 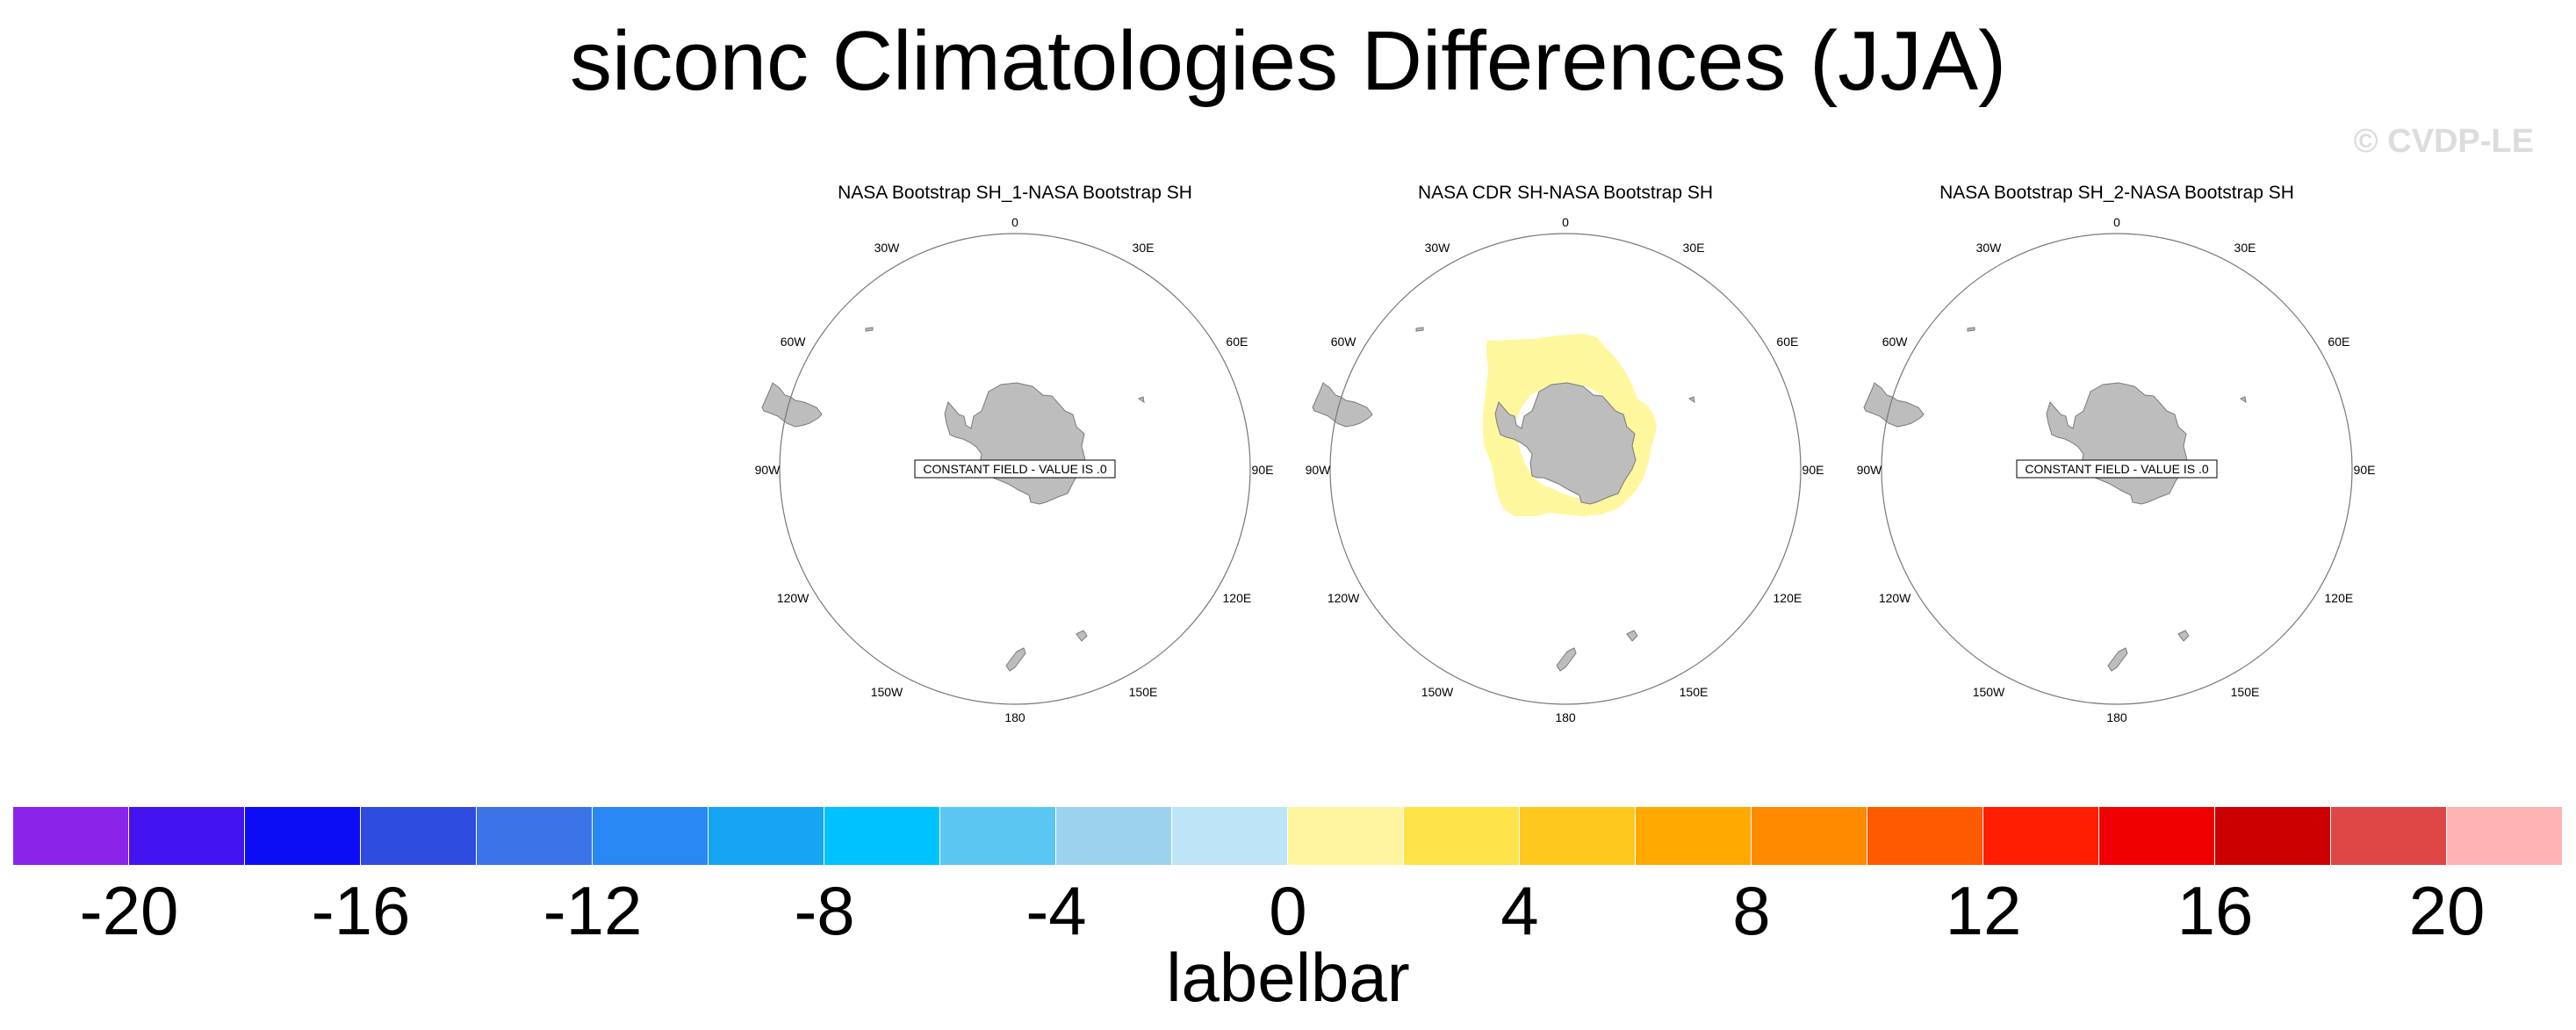 What do you see at coordinates (1288, 911) in the screenshot?
I see `colorbar-tick-label: 0` at bounding box center [1288, 911].